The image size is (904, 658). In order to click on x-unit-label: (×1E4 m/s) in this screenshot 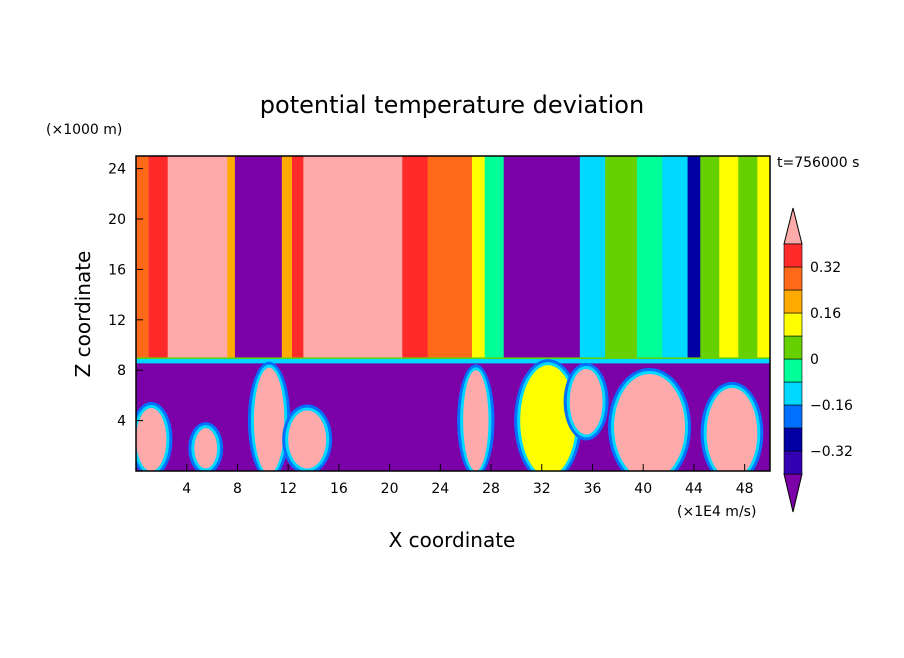, I will do `click(716, 512)`.